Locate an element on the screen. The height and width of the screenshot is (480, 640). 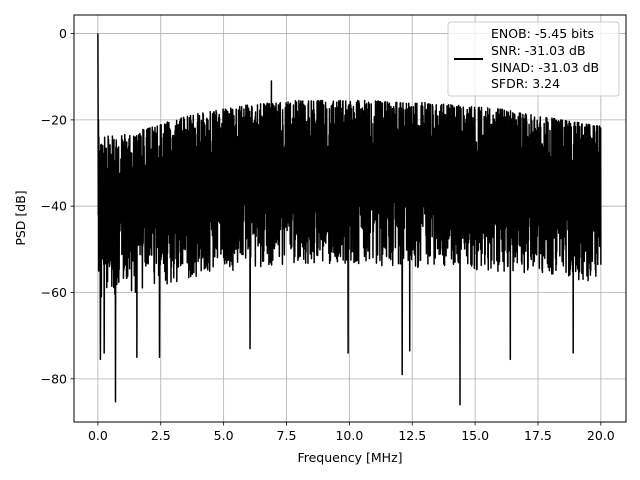
y-tick-label: 0 is located at coordinates (63, 33).